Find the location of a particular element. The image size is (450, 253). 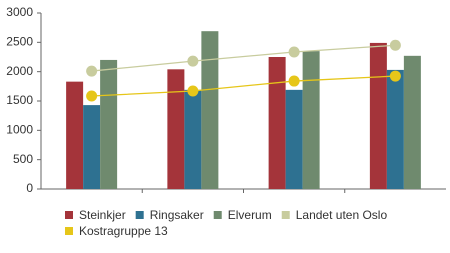

y-tick-label: 2000 is located at coordinates (19, 71).